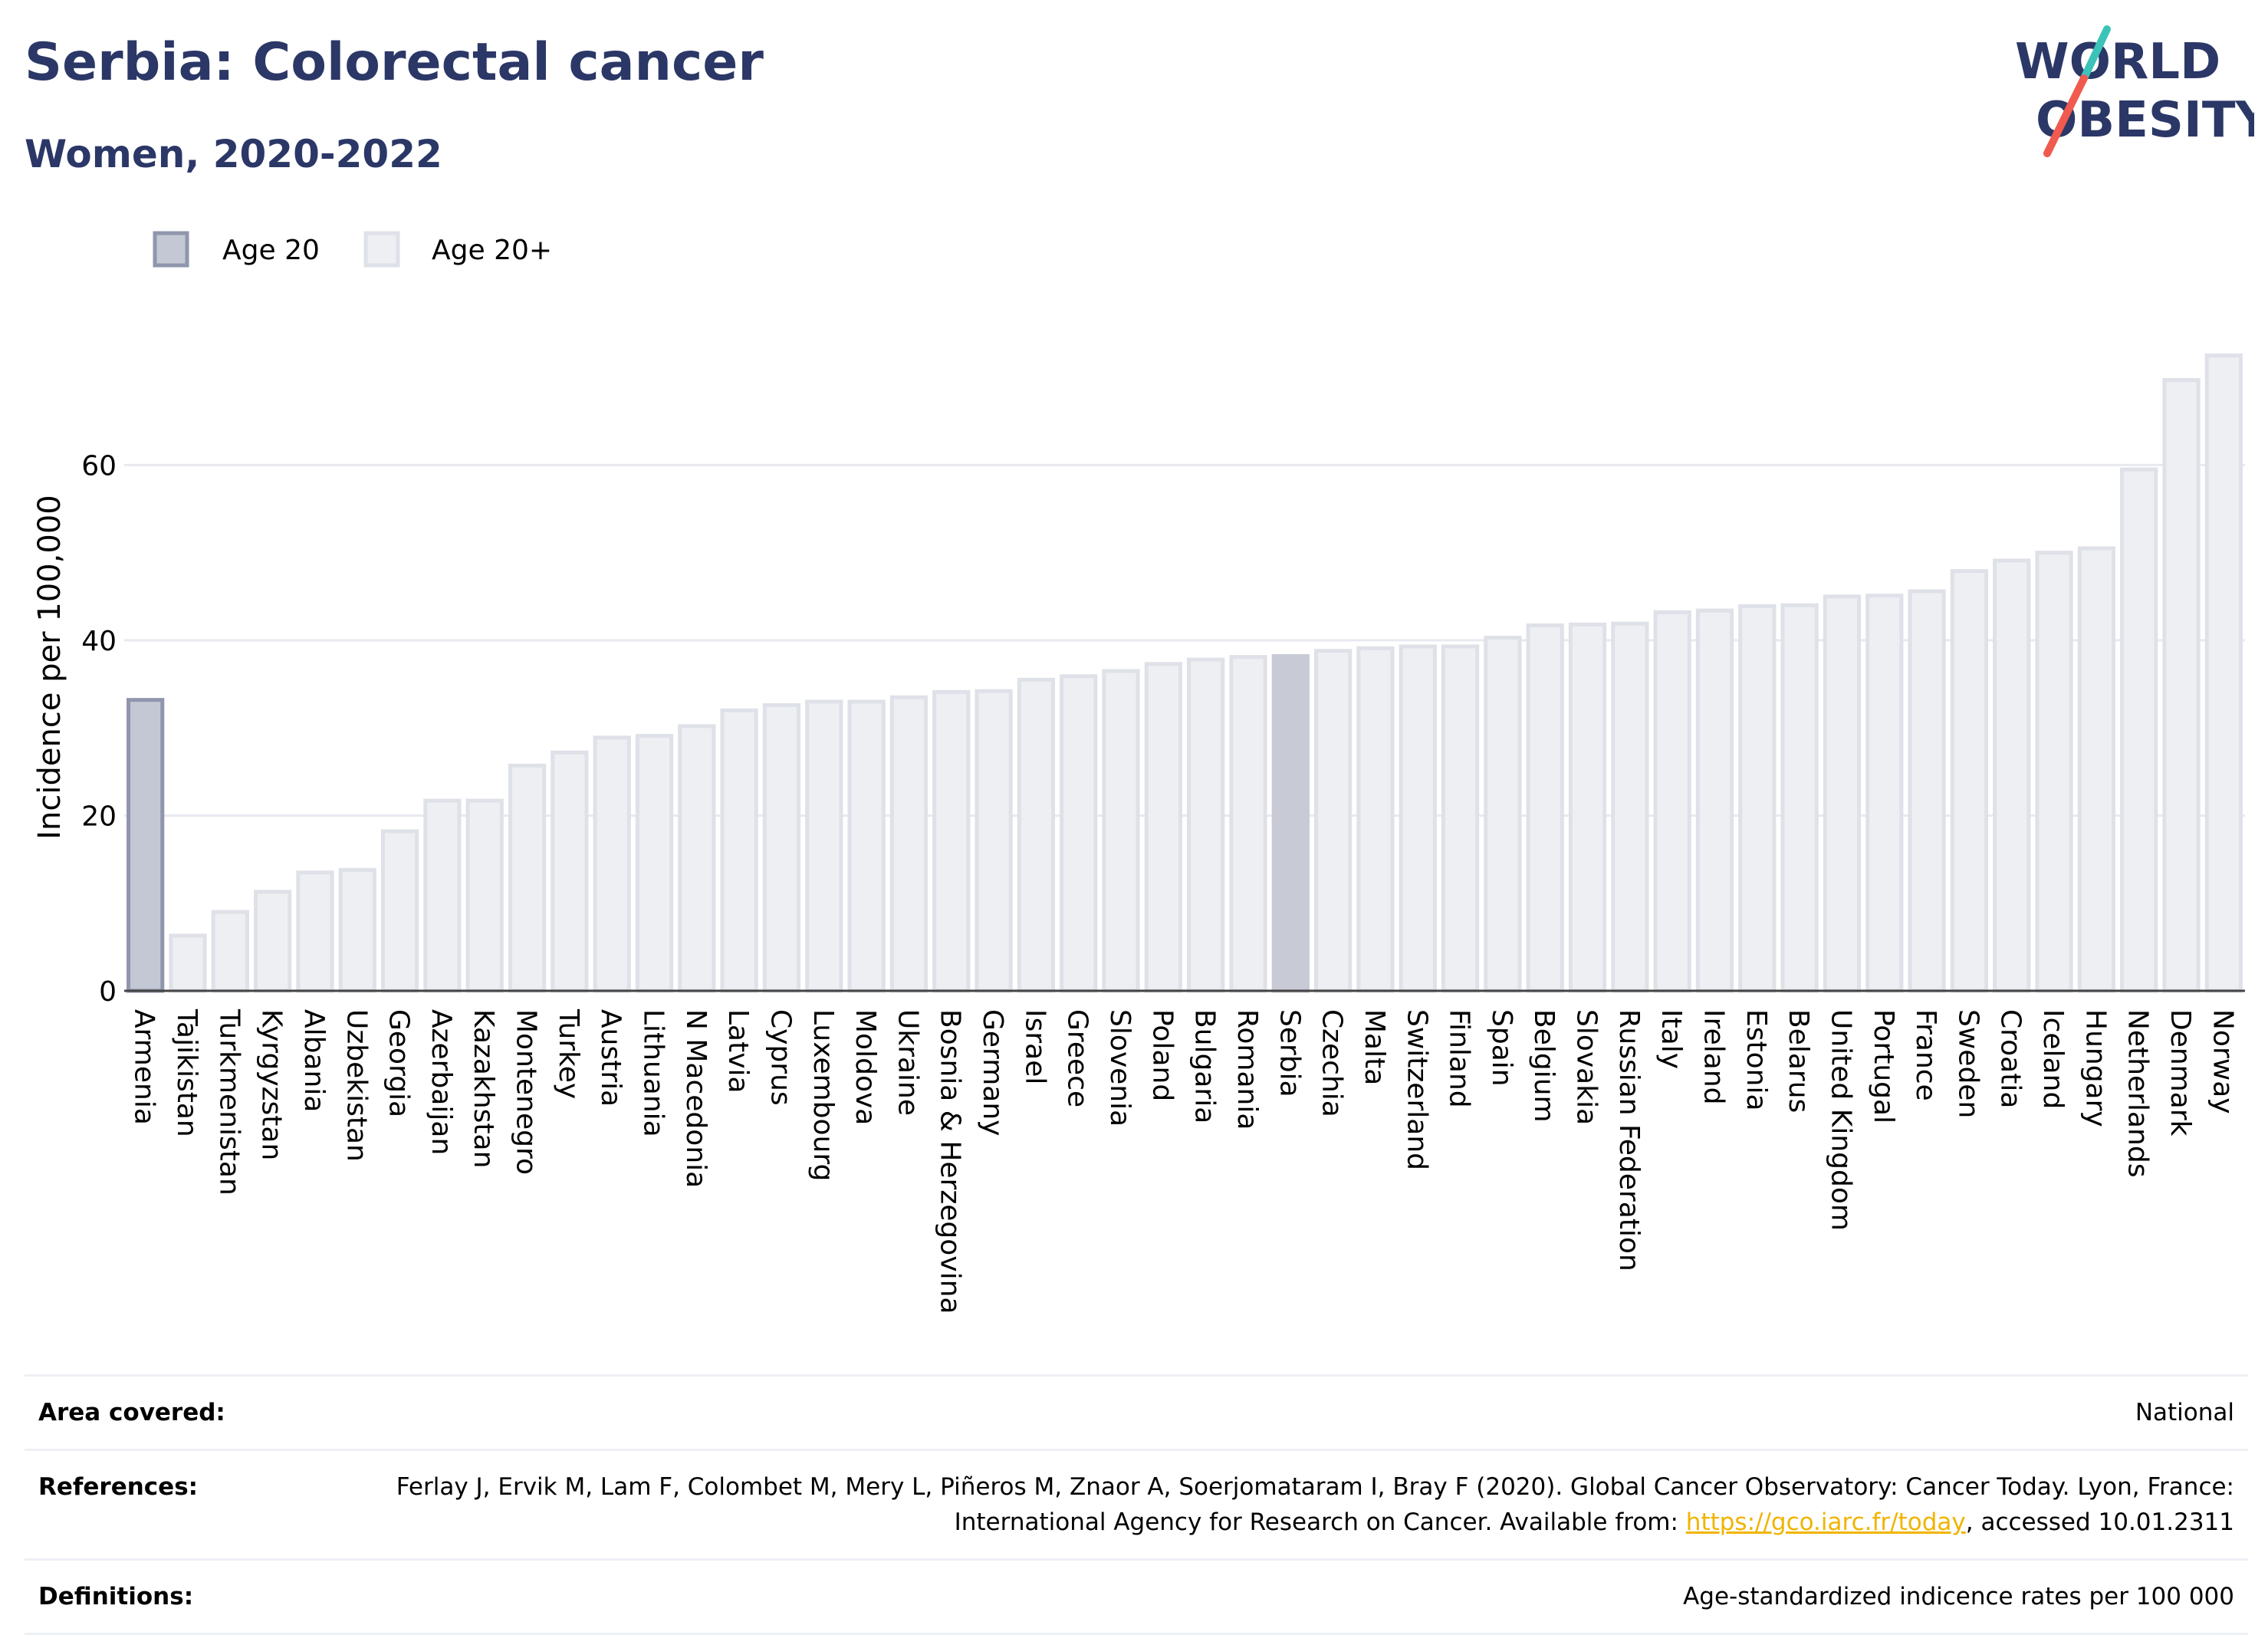 Image resolution: width=2268 pixels, height=1635 pixels. Describe the element at coordinates (1825, 1522) in the screenshot. I see `references-link: https://gco.iarc.fr/today` at that location.